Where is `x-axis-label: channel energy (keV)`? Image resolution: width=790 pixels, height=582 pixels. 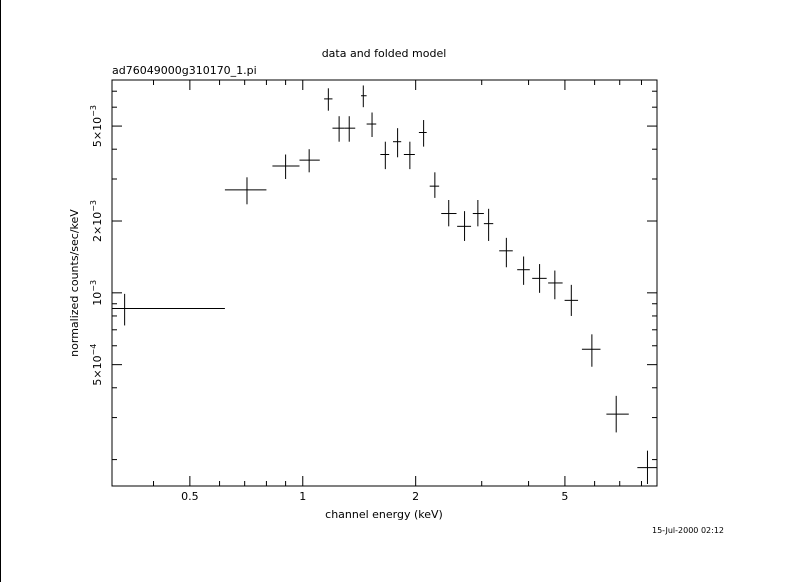
x-axis-label: channel energy (keV) is located at coordinates (384, 514).